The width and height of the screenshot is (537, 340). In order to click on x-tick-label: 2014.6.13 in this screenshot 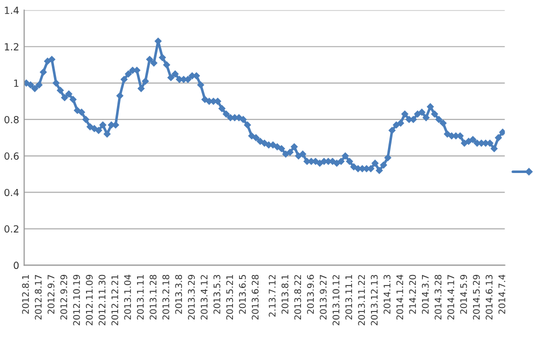, I will do `click(489, 297)`.